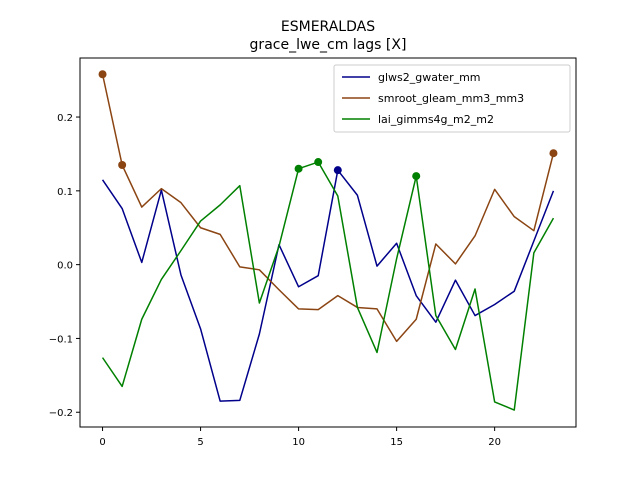  Describe the element at coordinates (396, 442) in the screenshot. I see `x-tick-label: 15` at that location.